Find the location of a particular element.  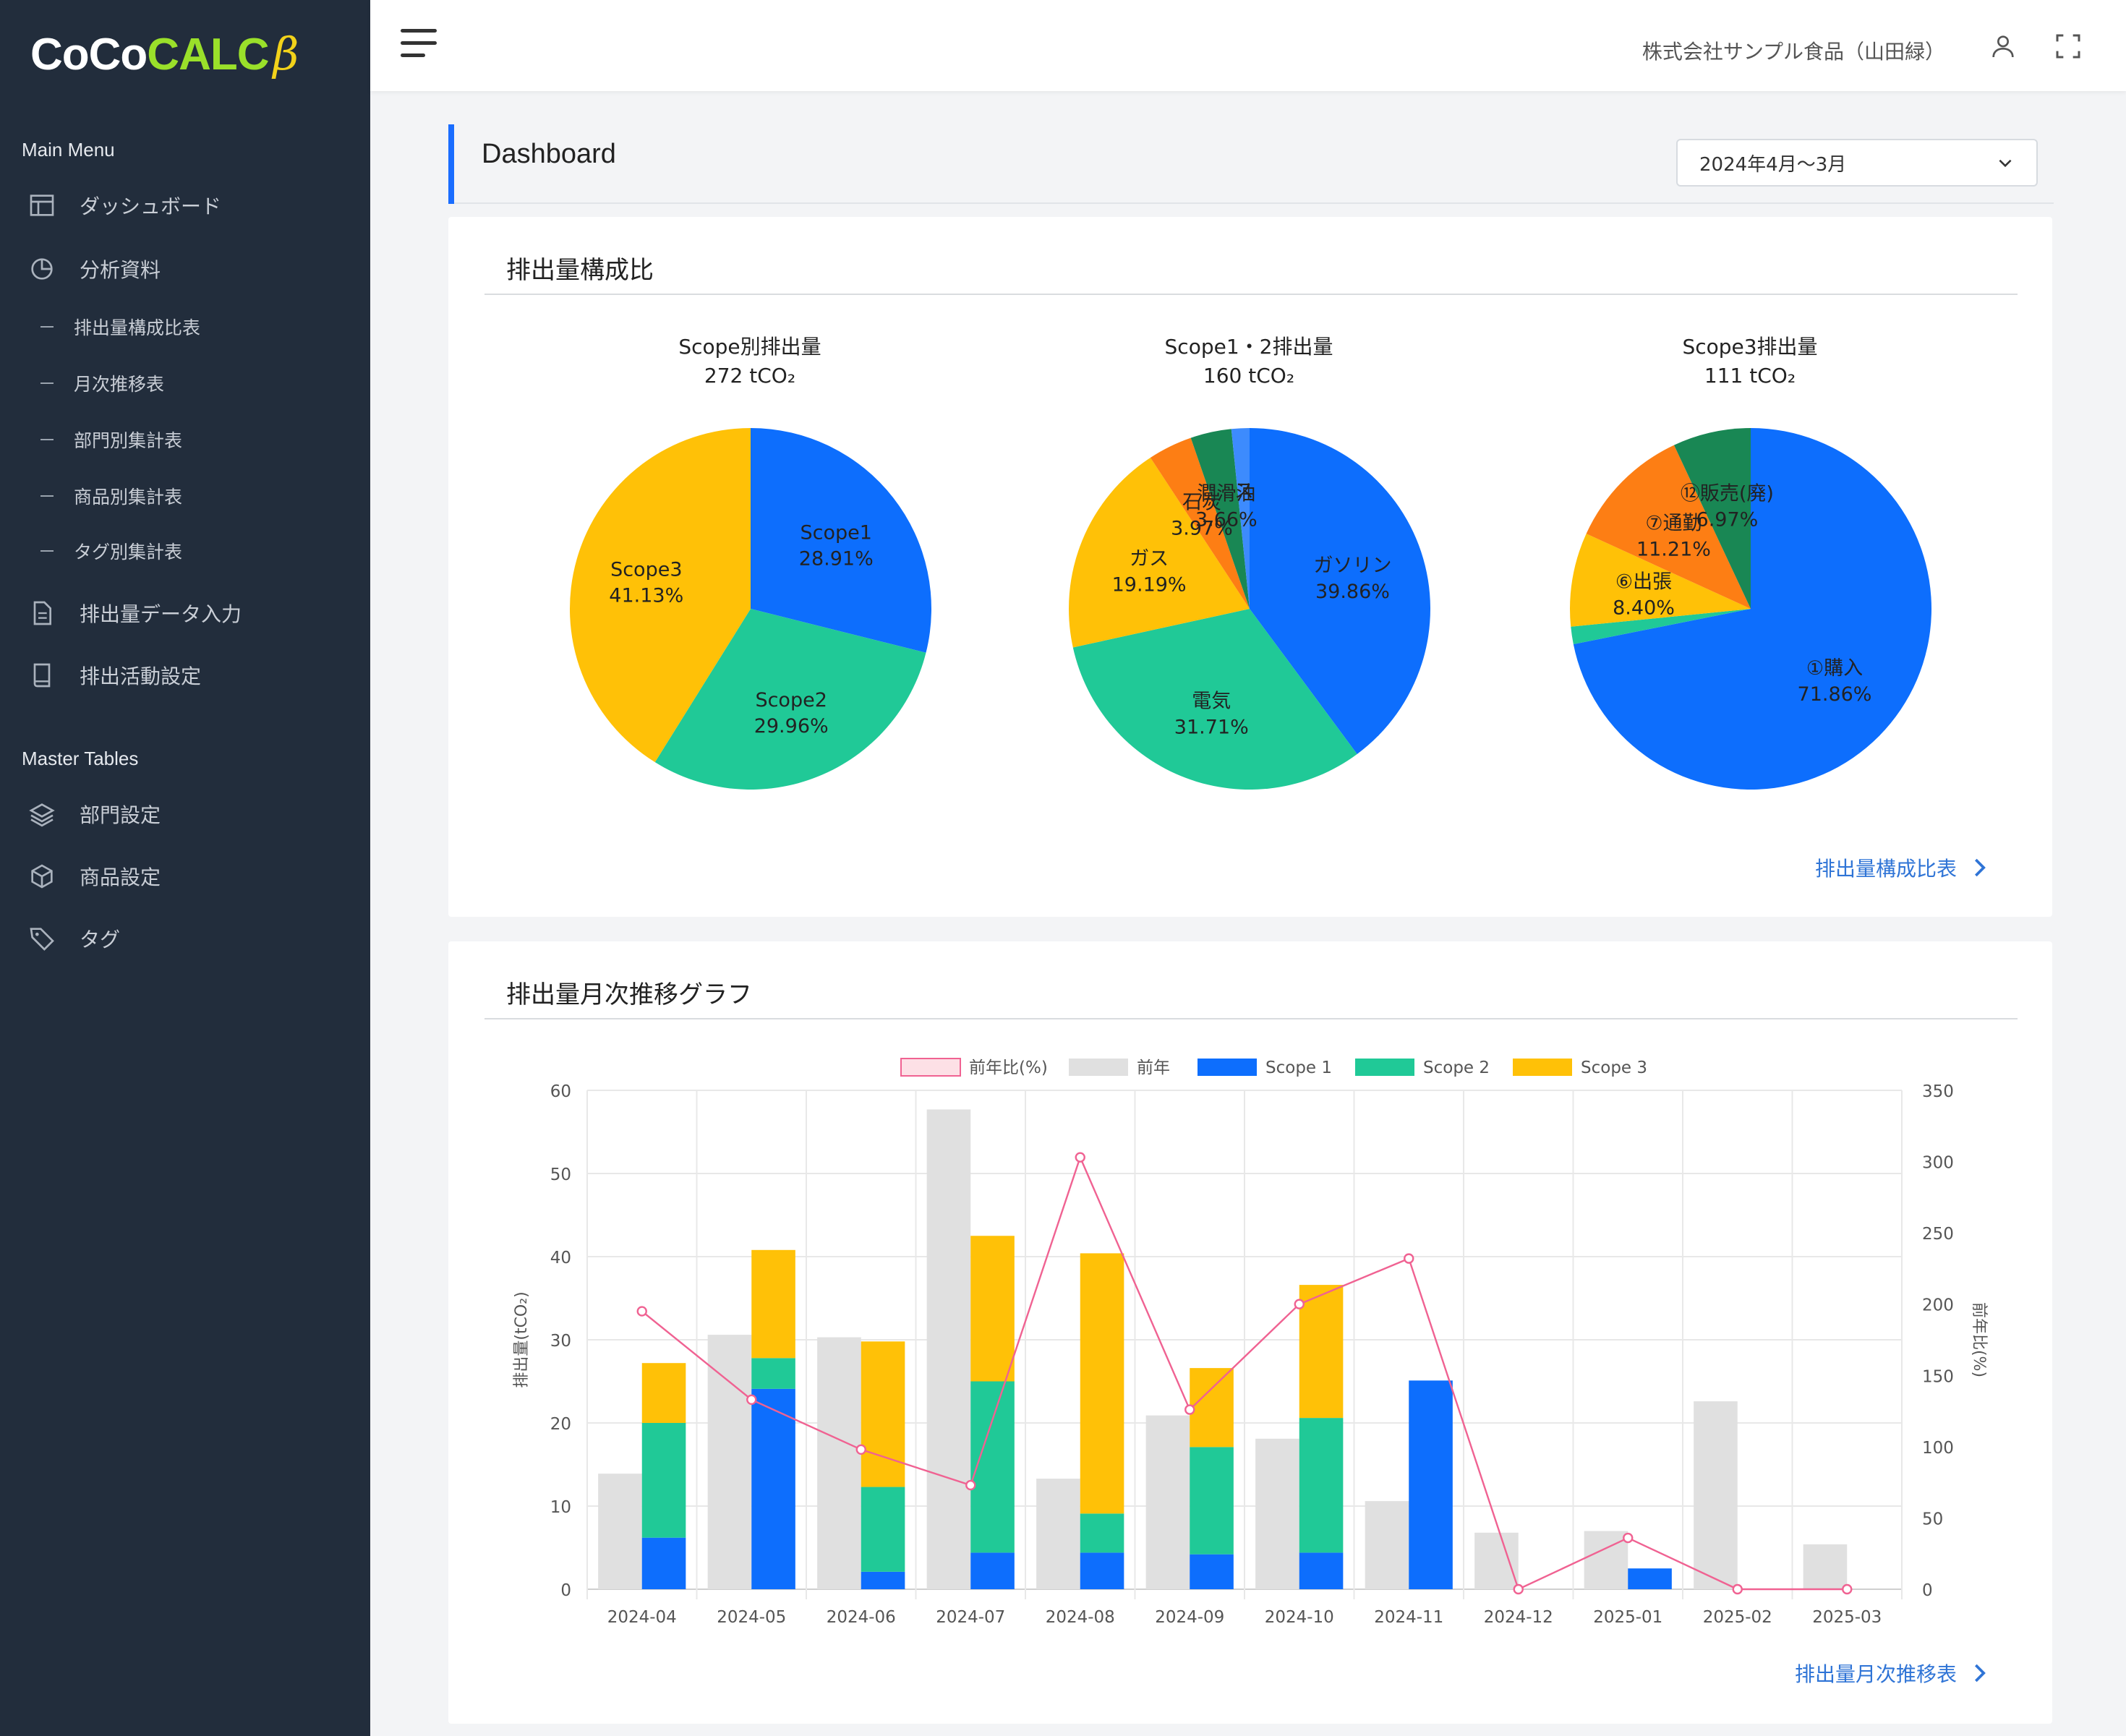

legend-label: 前年 is located at coordinates (1154, 1068).